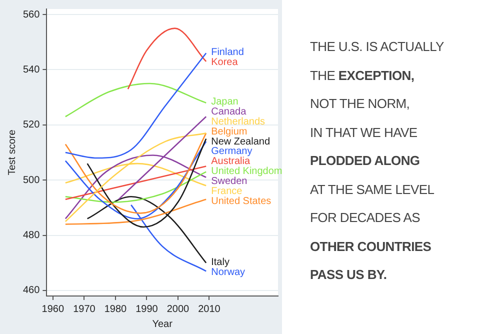  I want to click on series-label: Australia, so click(230, 162).